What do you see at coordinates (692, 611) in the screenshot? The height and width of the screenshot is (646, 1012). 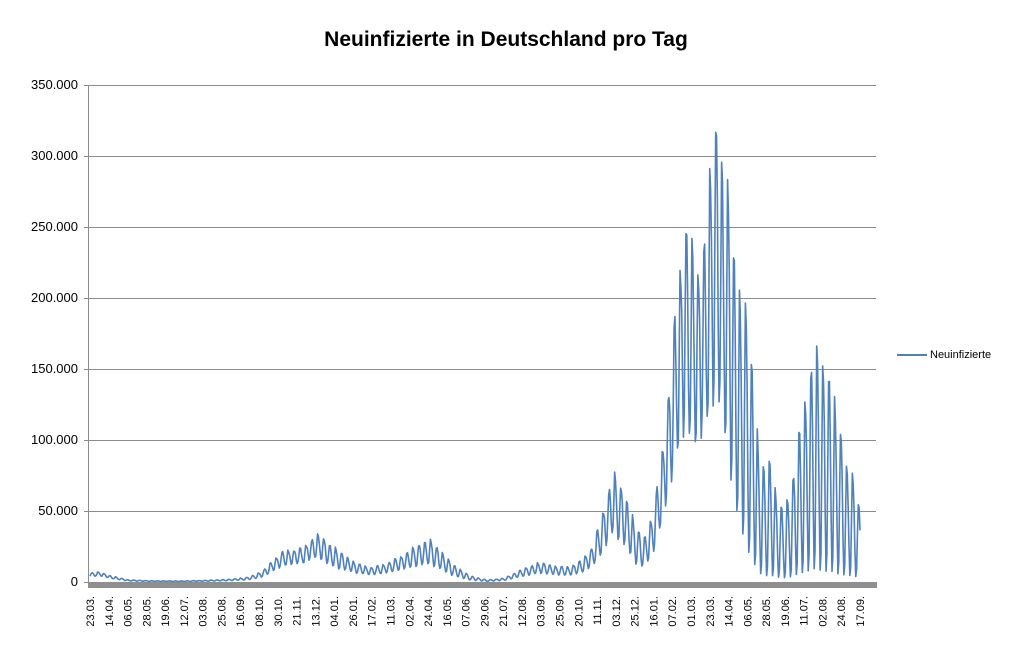 I see `x-tick-label: 01.03.` at bounding box center [692, 611].